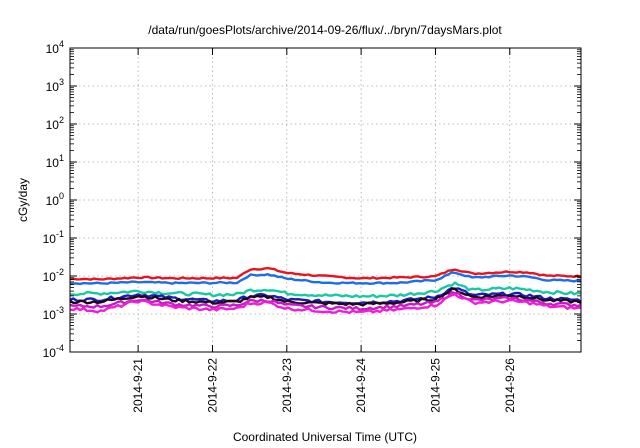  I want to click on x-tick-label: 2014-9-21, so click(138, 385).